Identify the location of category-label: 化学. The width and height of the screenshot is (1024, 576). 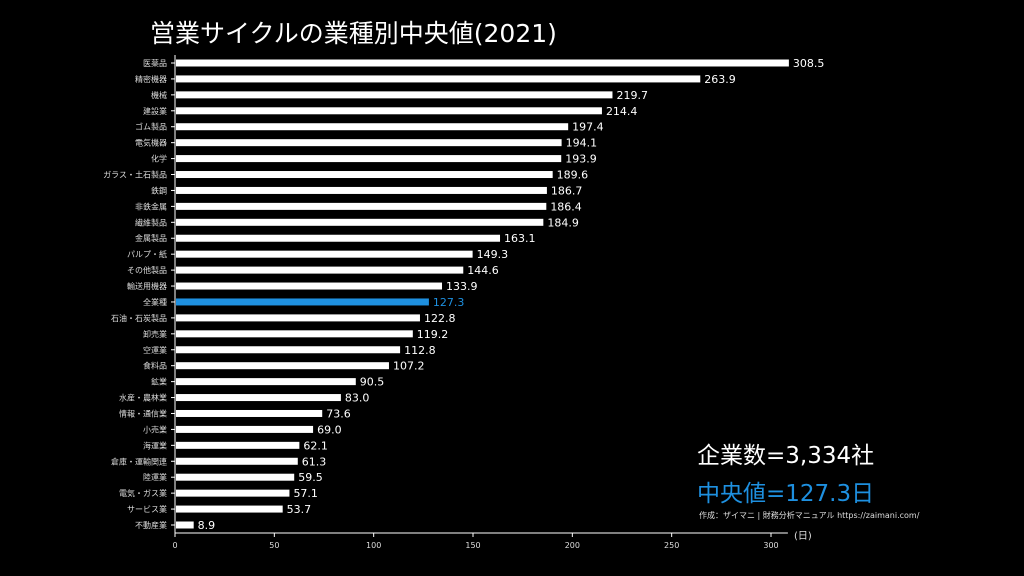
(159, 159).